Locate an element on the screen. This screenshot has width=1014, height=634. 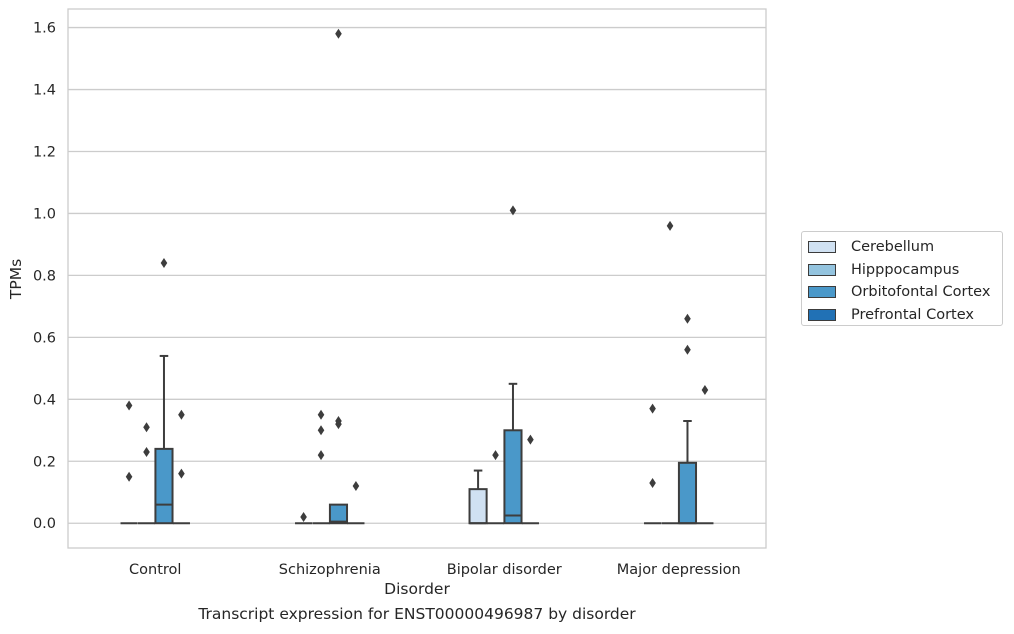
y-tick-label: 1.0 is located at coordinates (44, 214).